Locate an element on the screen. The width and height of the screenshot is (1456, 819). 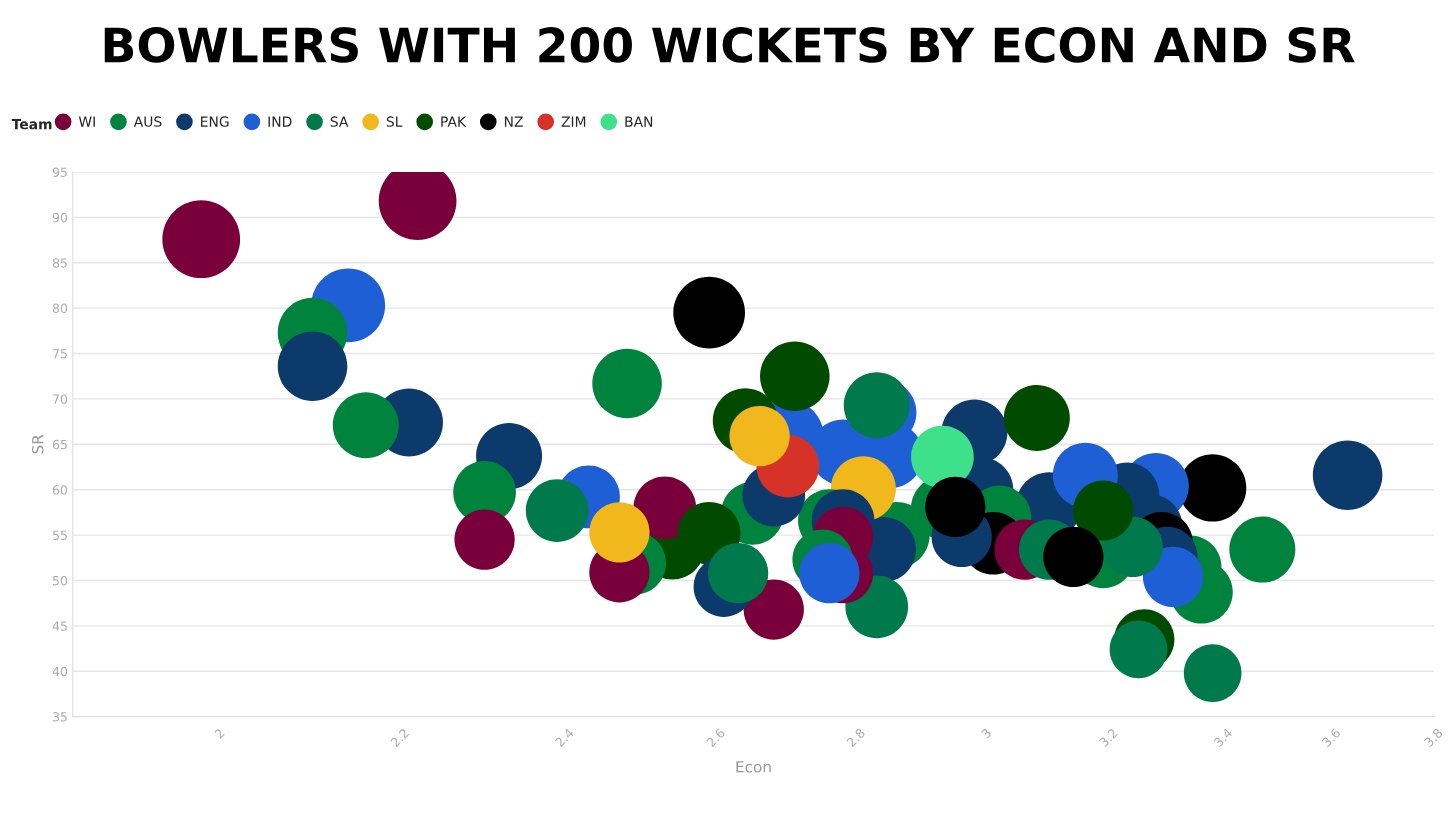
y-tick-label: 90 is located at coordinates (60, 217).